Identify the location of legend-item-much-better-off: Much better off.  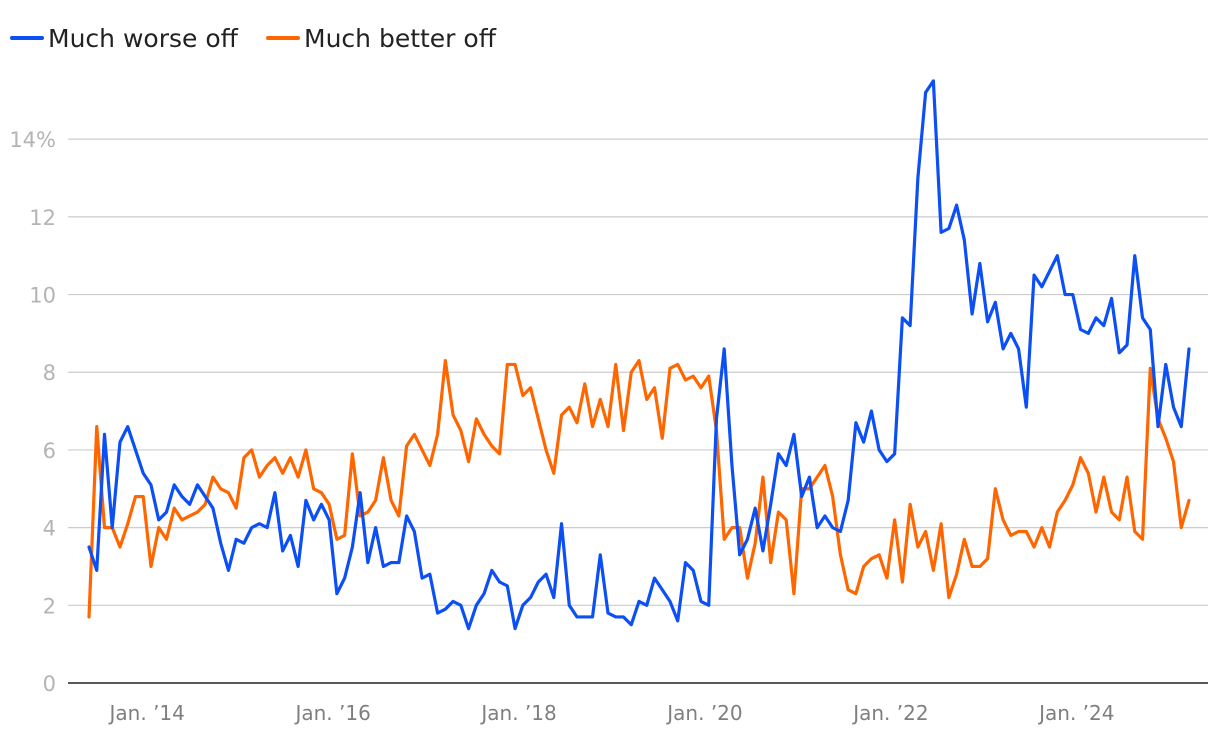
(381, 38).